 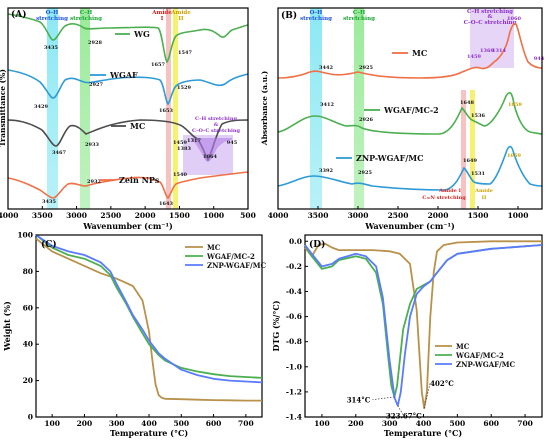 What do you see at coordinates (85, 108) in the screenshot?
I see `band-ch-a` at bounding box center [85, 108].